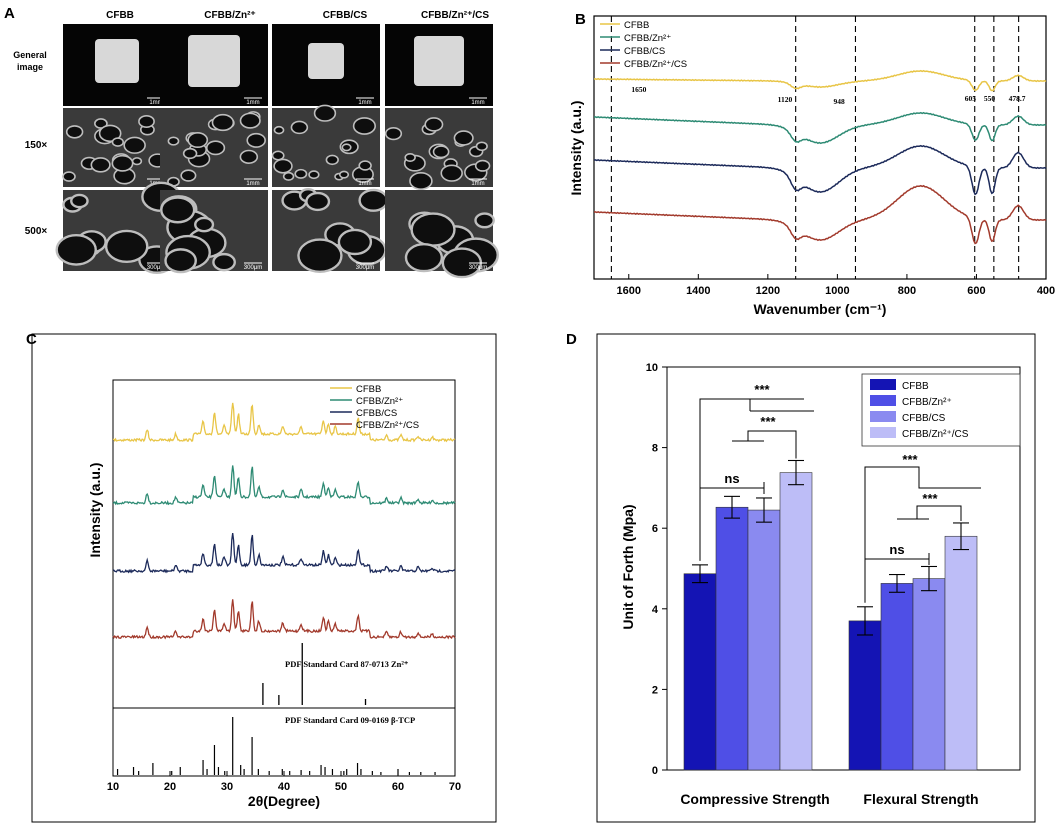  What do you see at coordinates (924, 418) in the screenshot?
I see `bar-legend-2: CFBB/CS` at bounding box center [924, 418].